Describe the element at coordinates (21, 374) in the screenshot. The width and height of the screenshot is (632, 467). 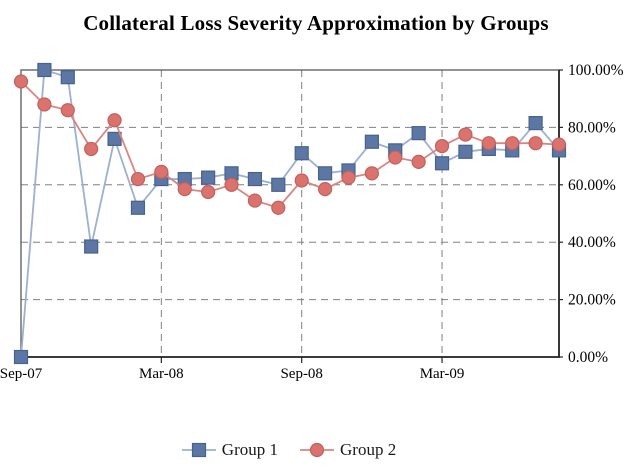
I see `x-tick-label: Sep-07` at that location.